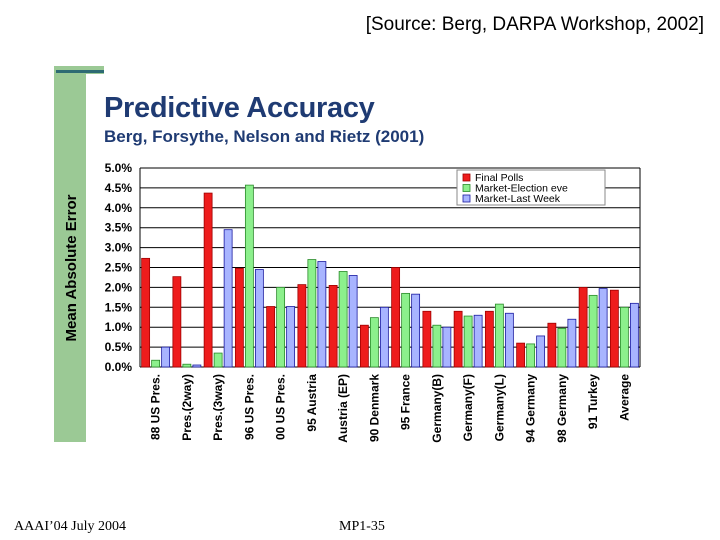  I want to click on footer-conference: AAAI’04 July 2004, so click(70, 526).